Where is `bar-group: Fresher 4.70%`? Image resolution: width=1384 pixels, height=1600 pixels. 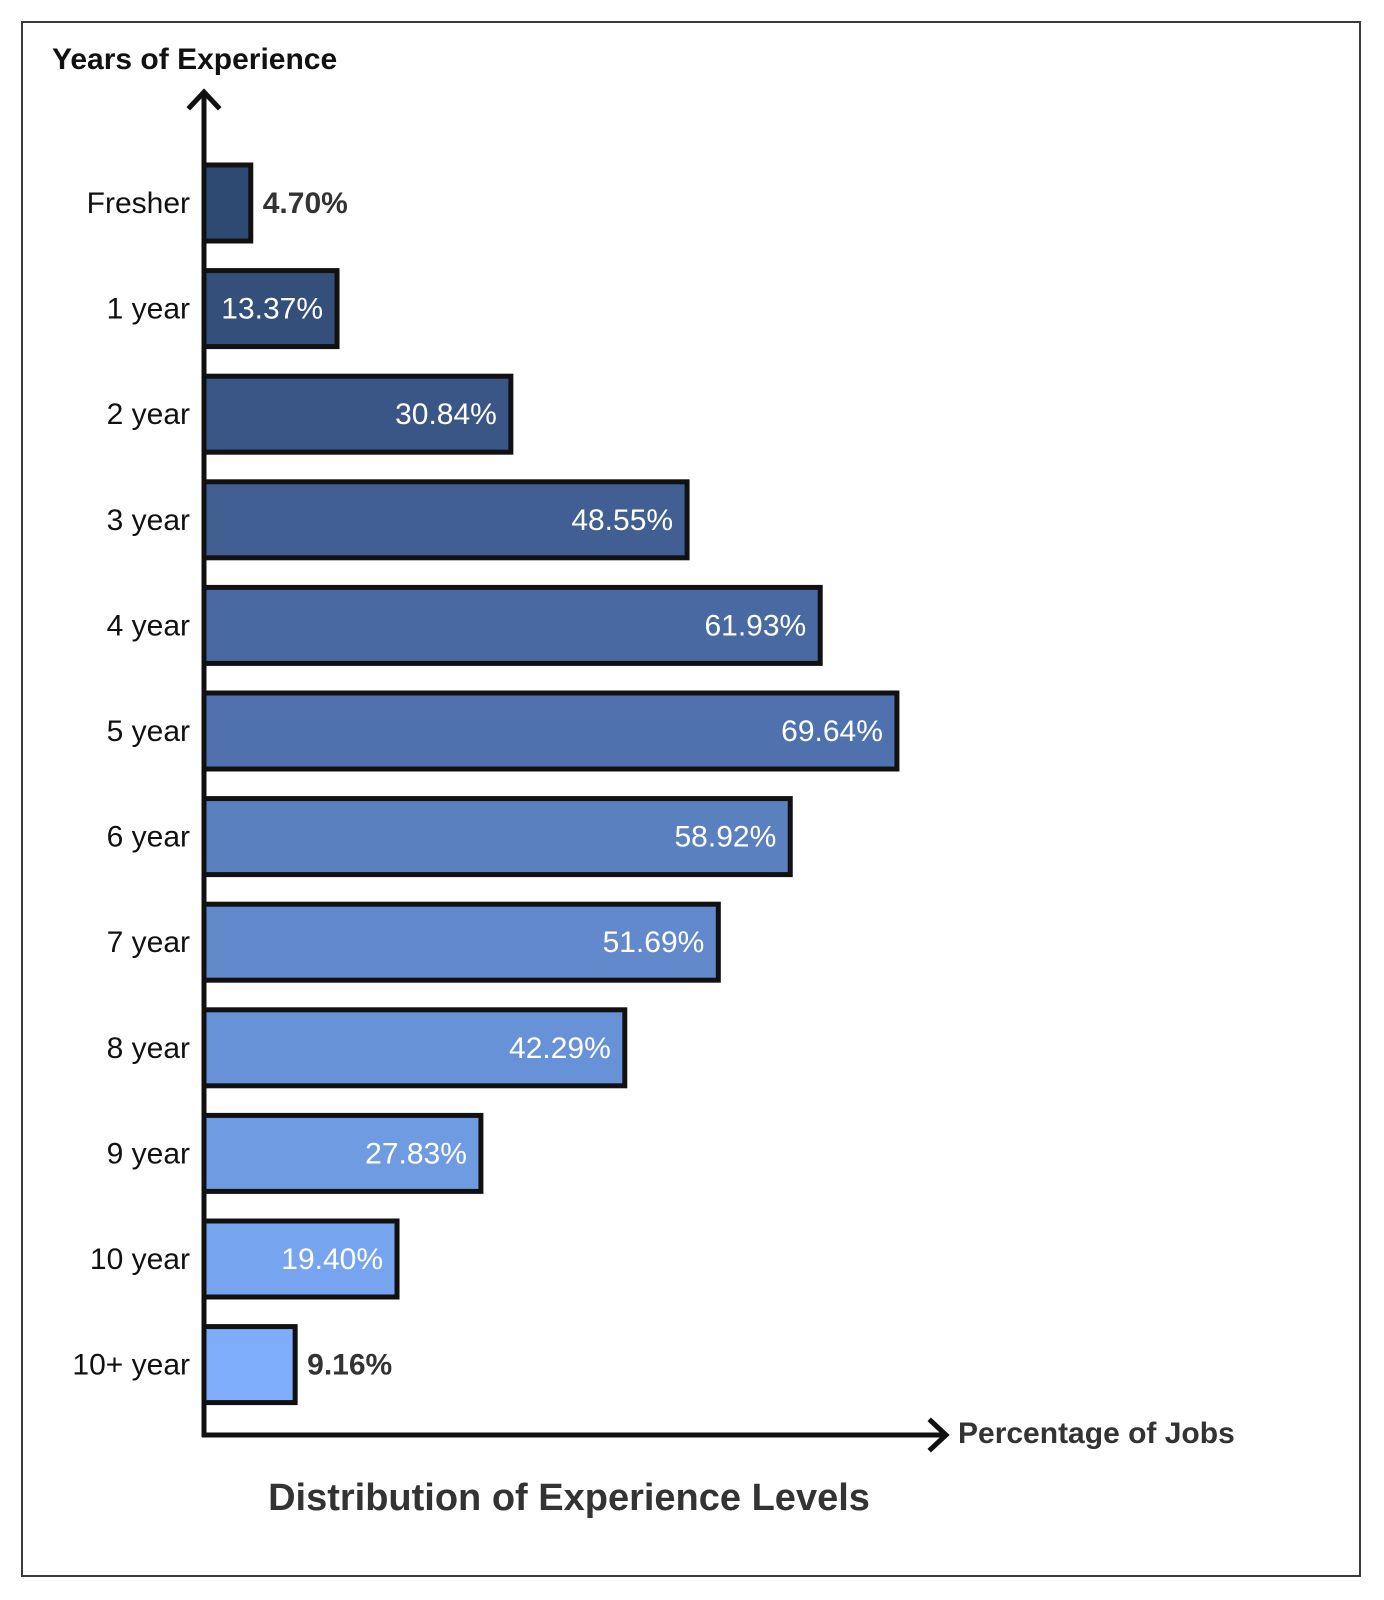
bar-group: Fresher 4.70% is located at coordinates (217, 203).